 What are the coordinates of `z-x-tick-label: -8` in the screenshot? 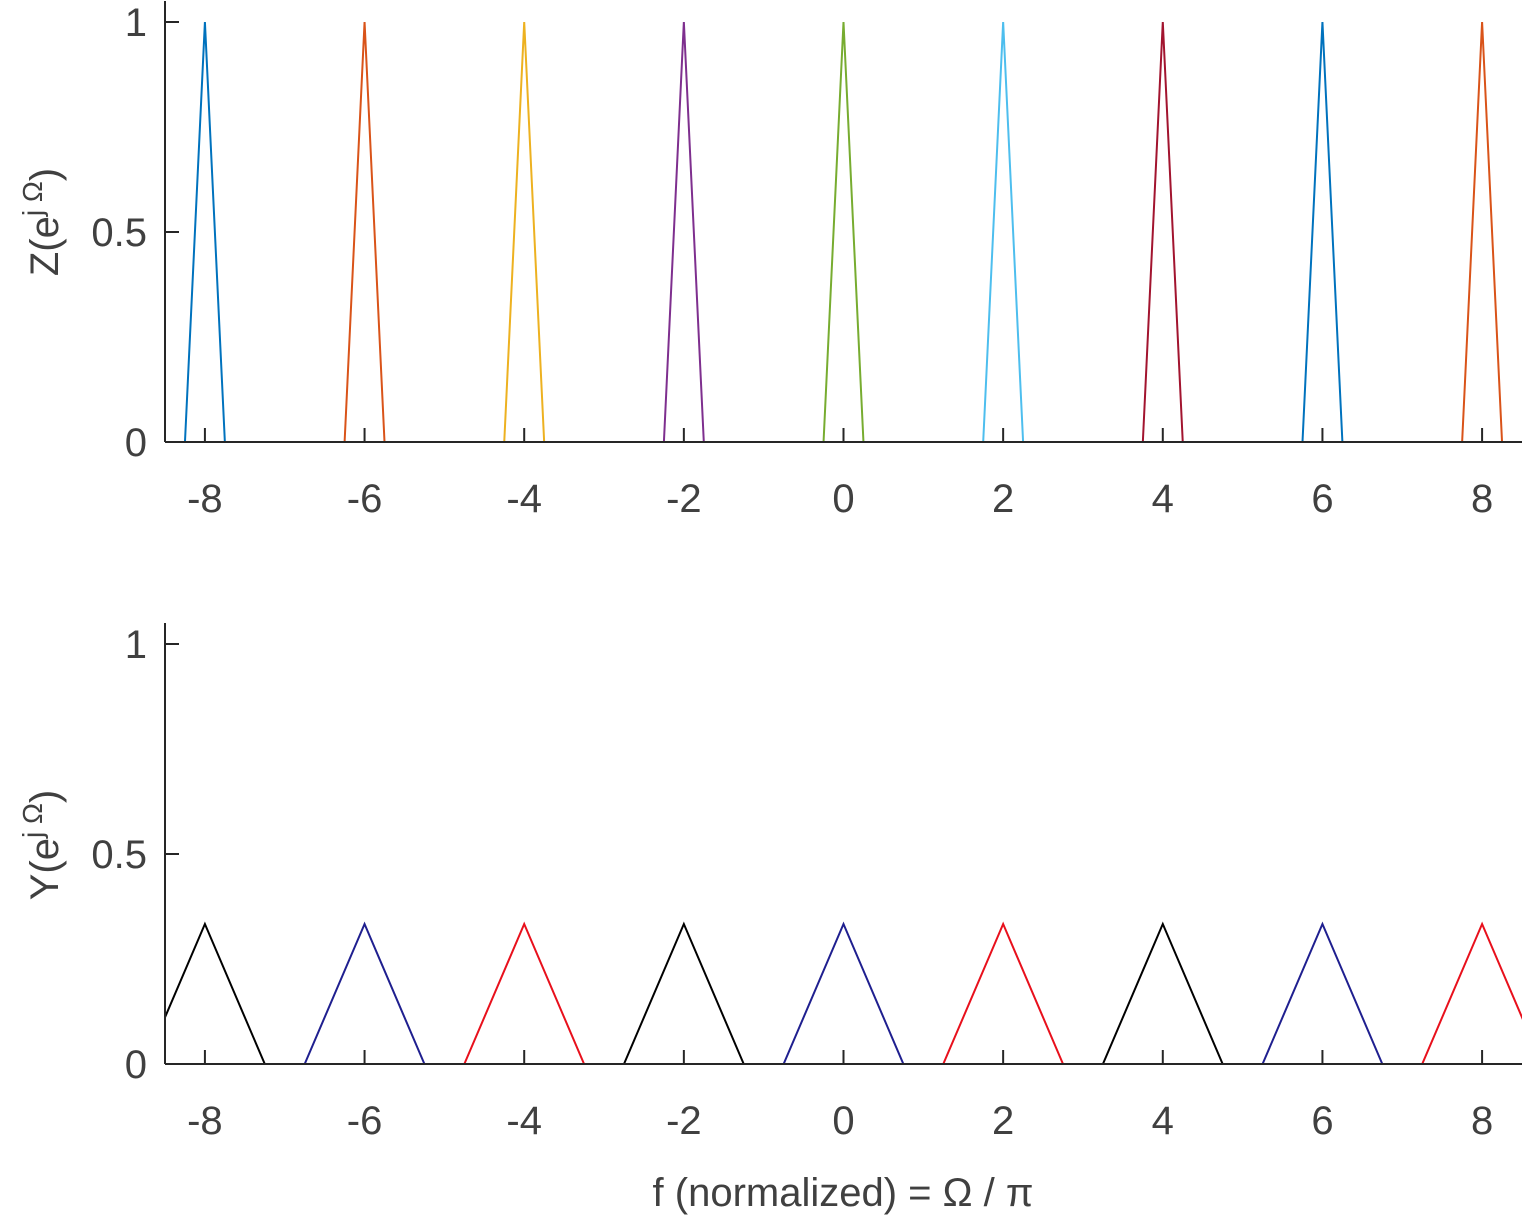 It's located at (205, 499).